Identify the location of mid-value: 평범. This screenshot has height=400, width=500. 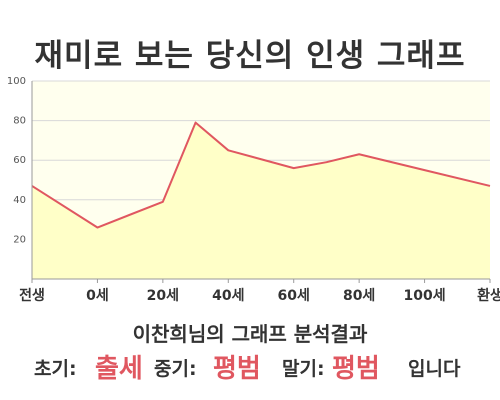
(237, 369).